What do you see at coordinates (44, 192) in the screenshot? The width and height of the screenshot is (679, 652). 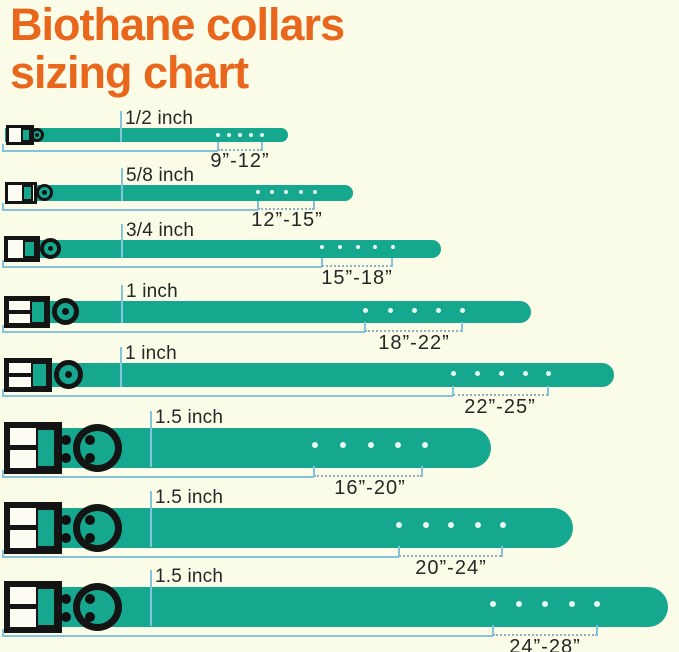 I see `buckle-pin` at bounding box center [44, 192].